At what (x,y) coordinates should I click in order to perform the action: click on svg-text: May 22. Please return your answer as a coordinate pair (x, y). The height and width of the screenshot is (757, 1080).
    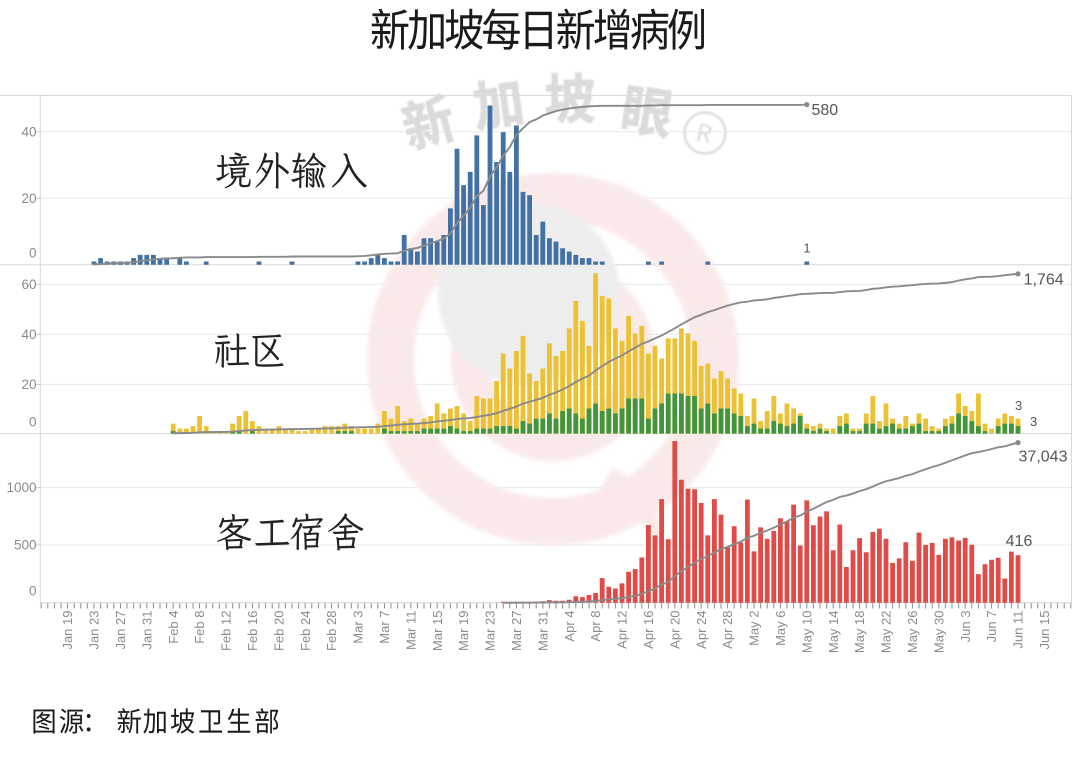
    Looking at the image, I should click on (886, 632).